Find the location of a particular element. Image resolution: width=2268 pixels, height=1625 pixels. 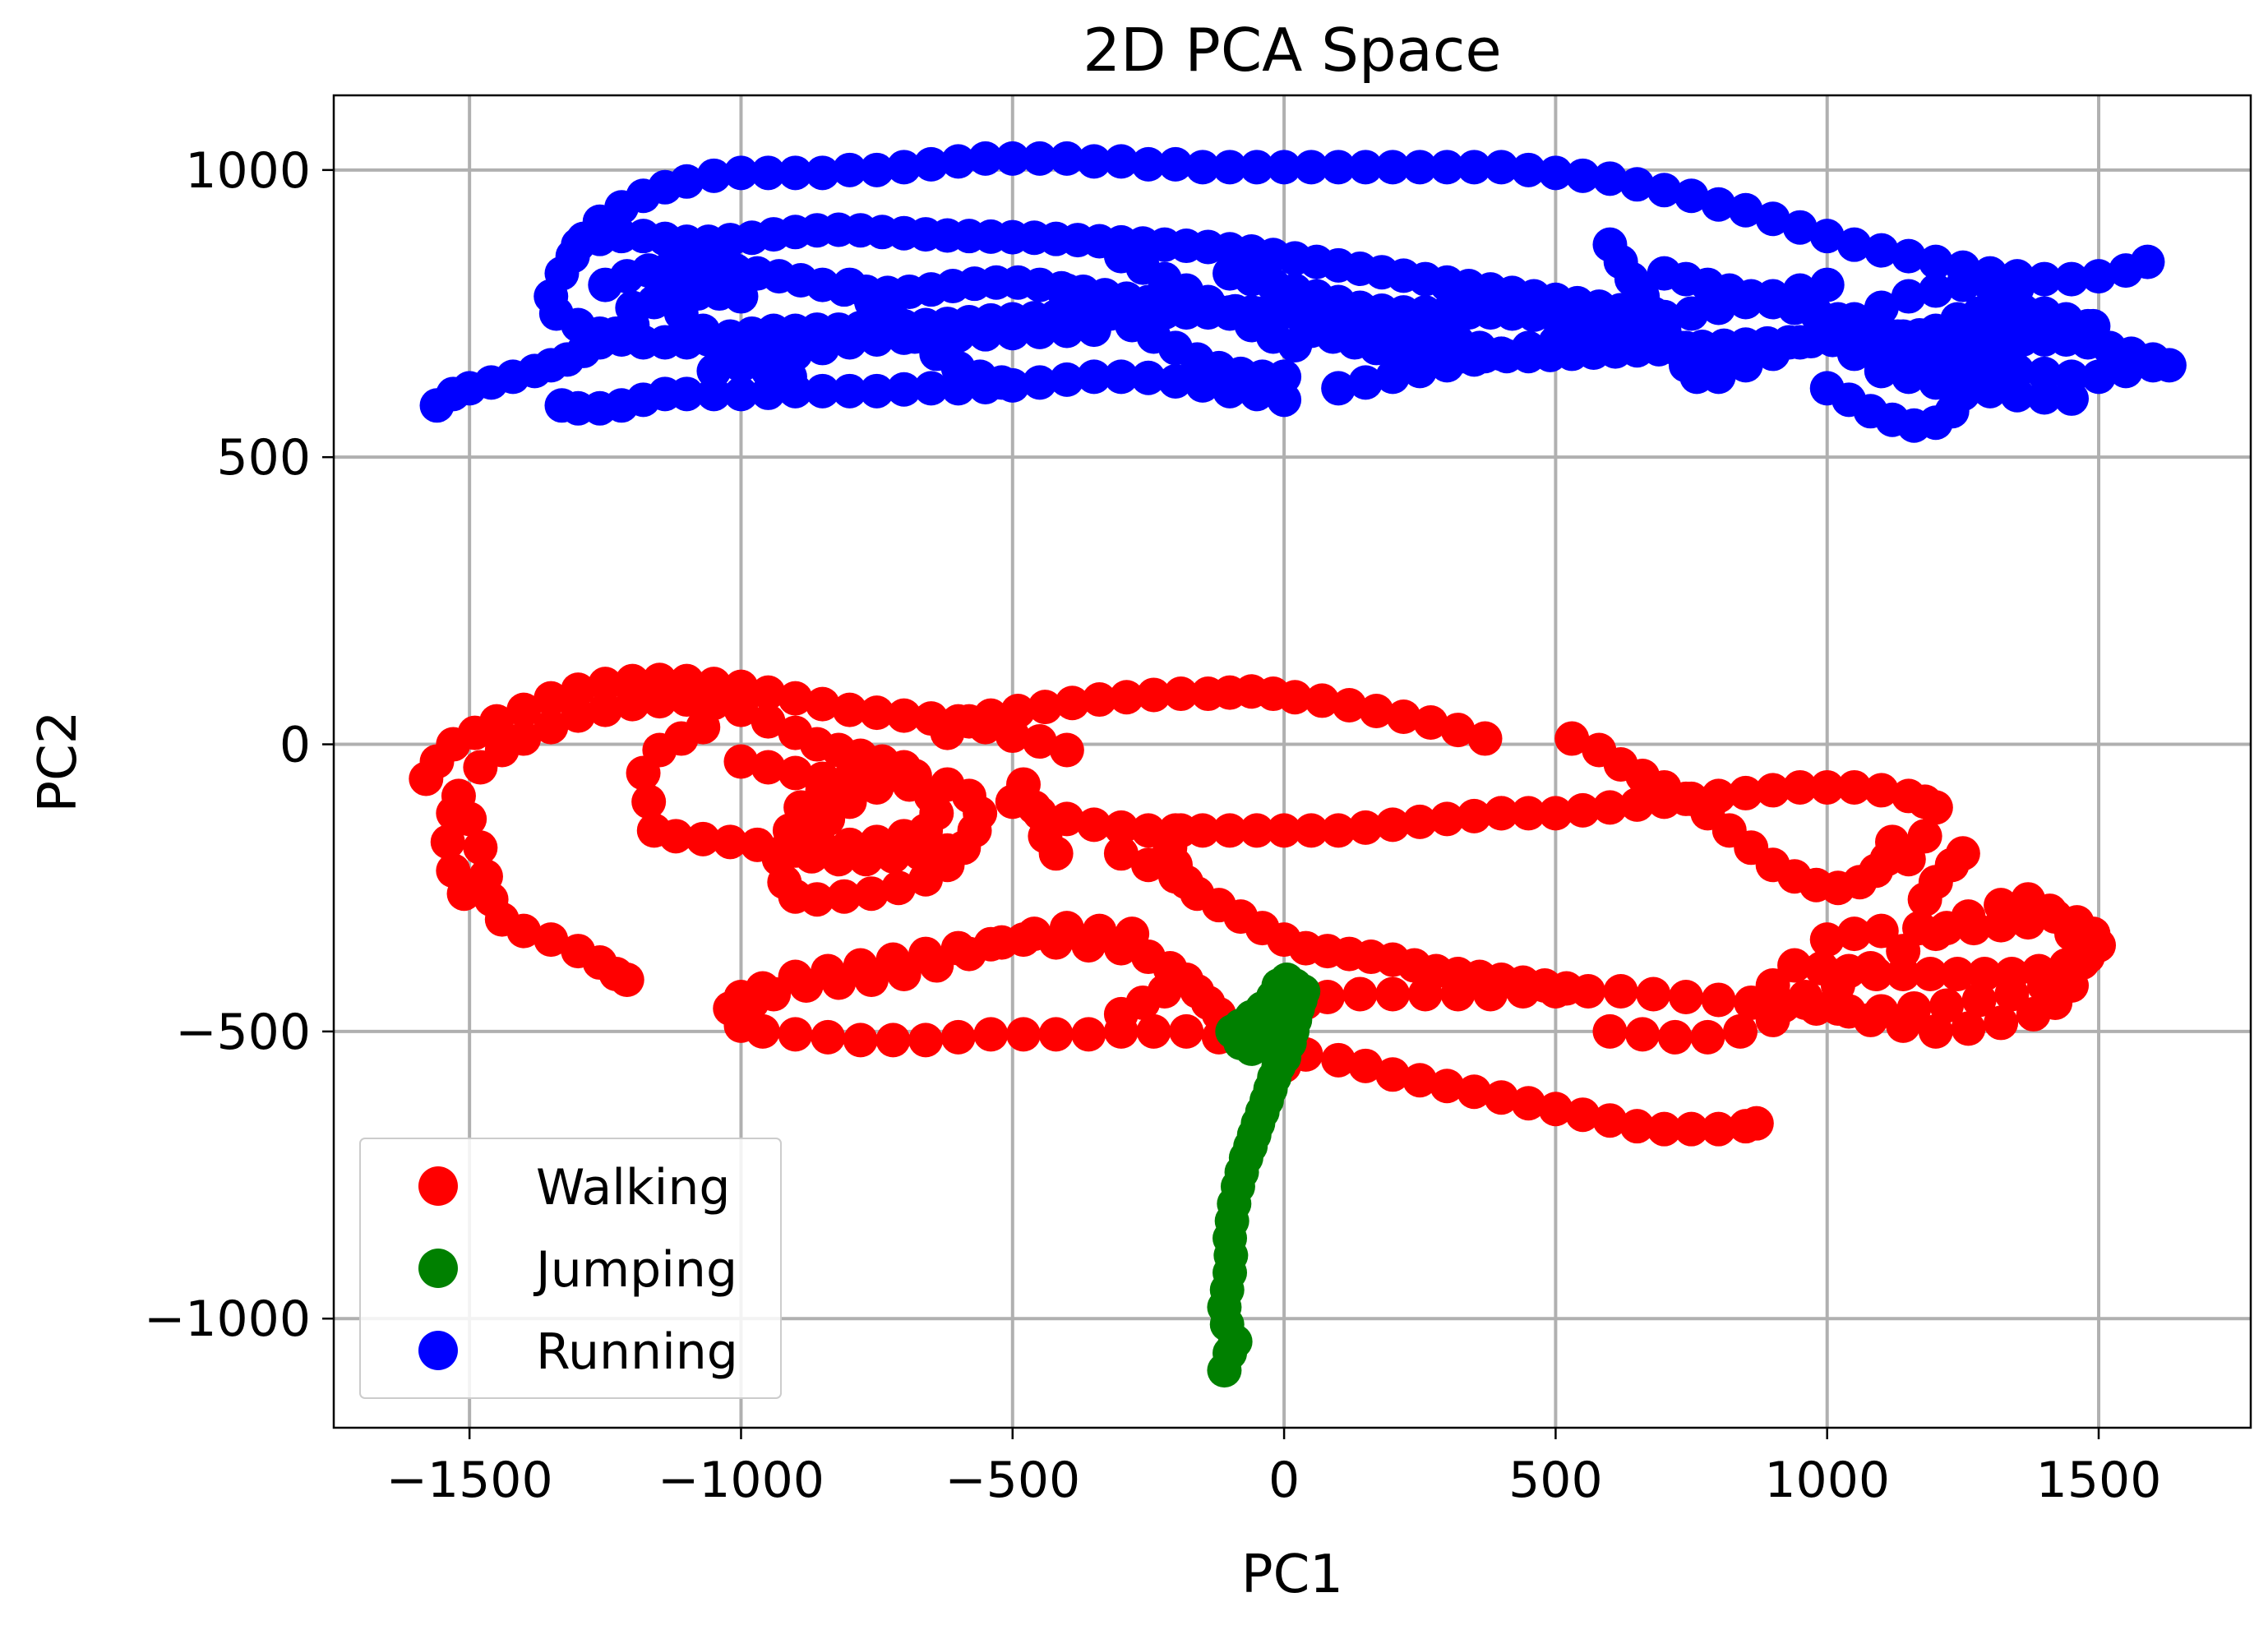

jumping-point is located at coordinates (1292, 1008).